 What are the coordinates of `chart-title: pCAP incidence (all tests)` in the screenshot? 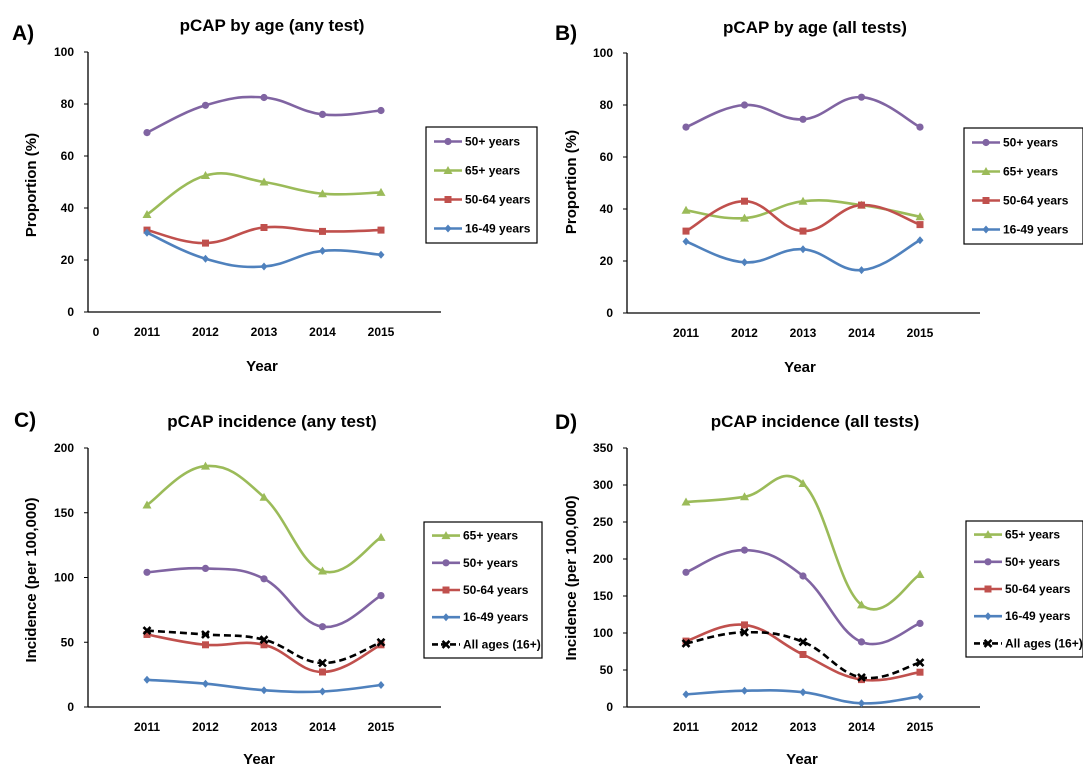 It's located at (815, 421).